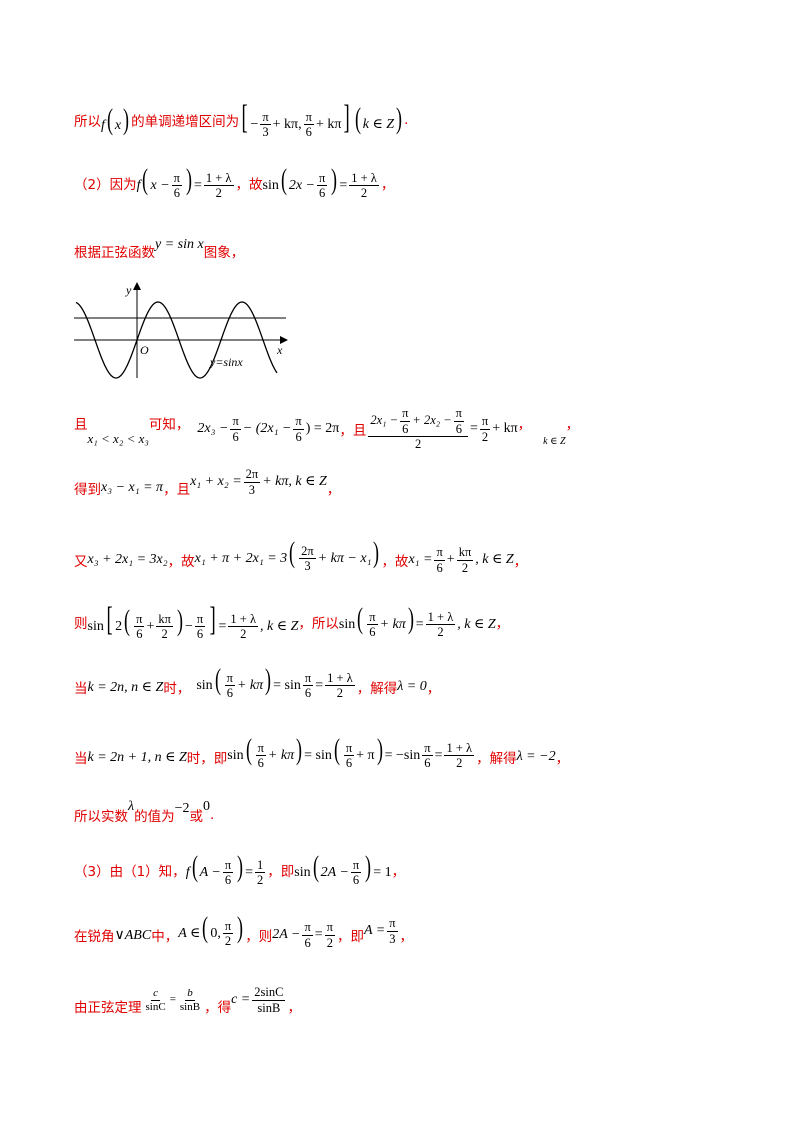 The image size is (800, 1132). I want to click on line-3: 根据正弦函数 y = sin x 图象，, so click(159, 249).